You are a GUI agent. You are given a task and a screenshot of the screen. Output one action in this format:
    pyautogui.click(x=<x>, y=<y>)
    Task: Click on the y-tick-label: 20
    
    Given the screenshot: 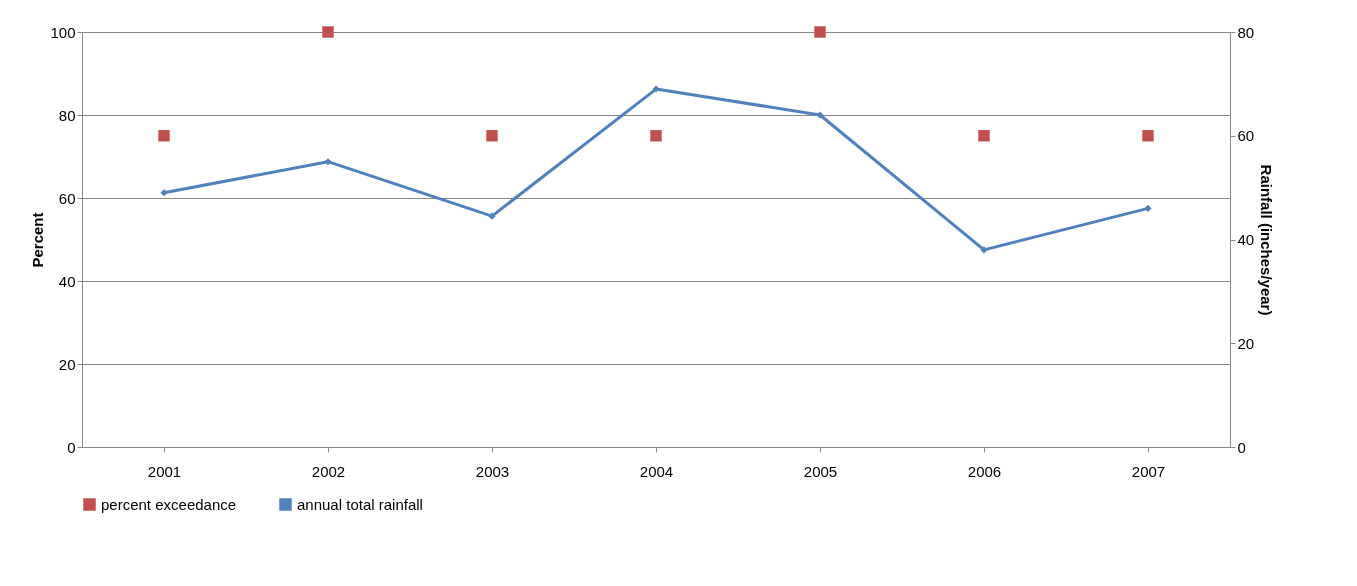 What is the action you would take?
    pyautogui.click(x=67, y=364)
    